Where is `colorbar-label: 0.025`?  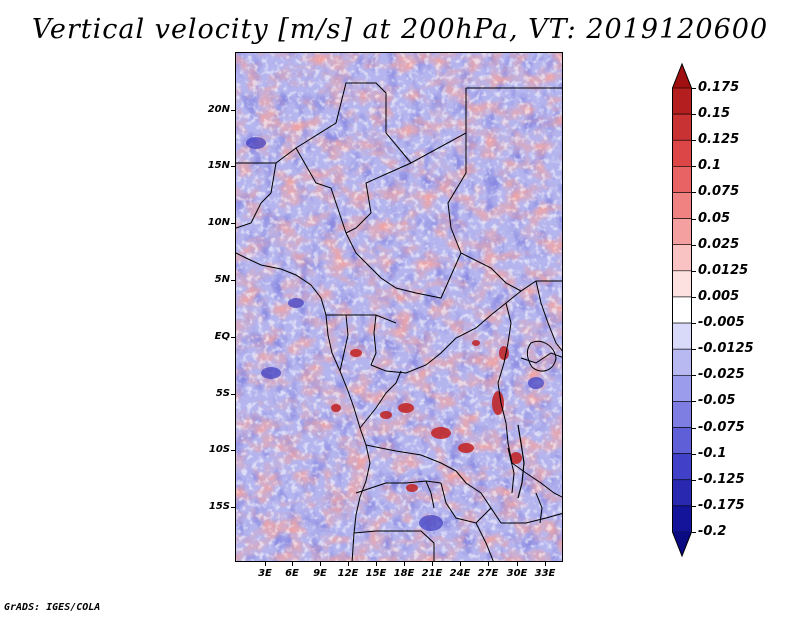
colorbar-label: 0.025 is located at coordinates (719, 244).